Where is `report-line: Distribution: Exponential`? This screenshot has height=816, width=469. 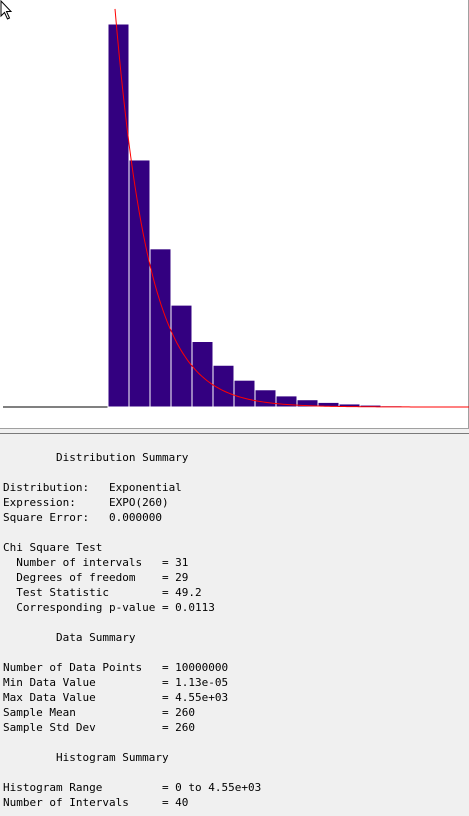
report-line: Distribution: Exponential is located at coordinates (236, 487).